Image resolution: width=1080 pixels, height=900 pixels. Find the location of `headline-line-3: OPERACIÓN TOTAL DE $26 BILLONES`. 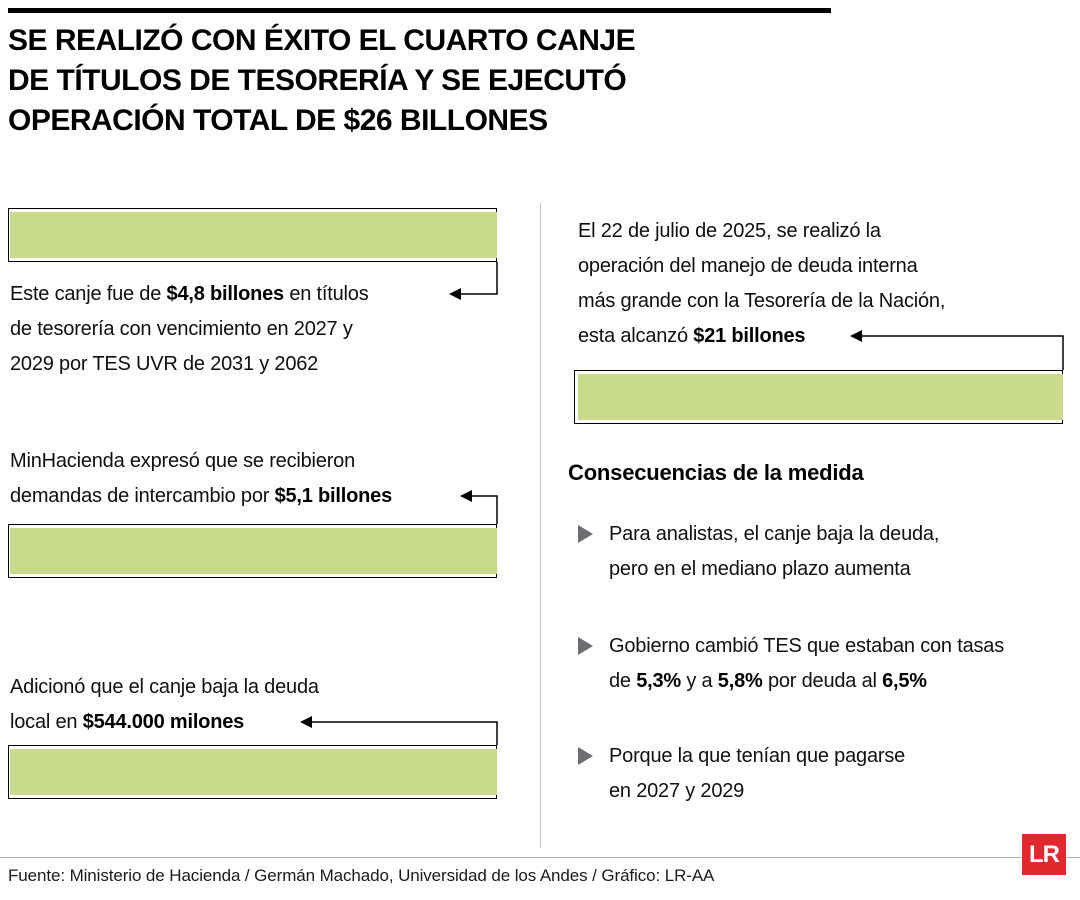

headline-line-3: OPERACIÓN TOTAL DE $26 BILLONES is located at coordinates (278, 120).